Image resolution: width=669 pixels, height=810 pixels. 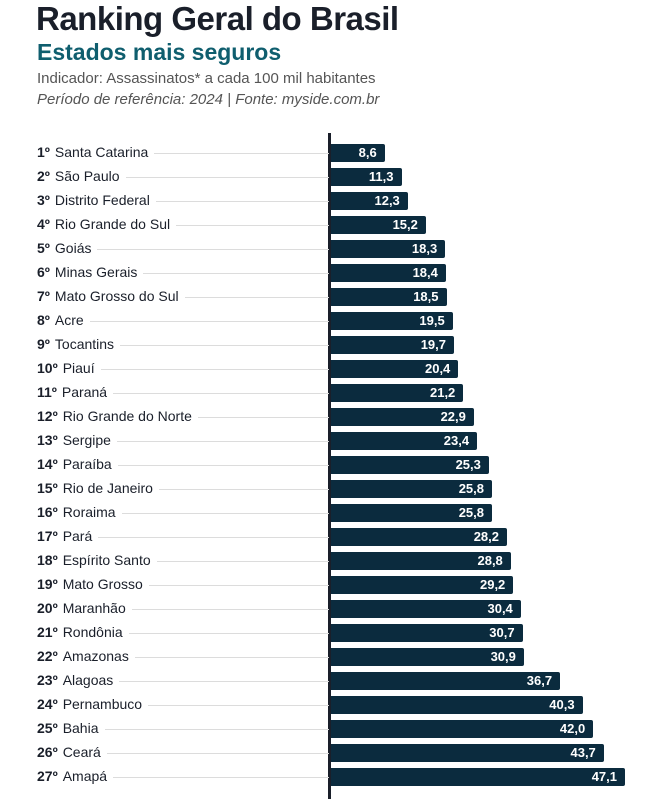 What do you see at coordinates (329, 466) in the screenshot?
I see `y-axis-line` at bounding box center [329, 466].